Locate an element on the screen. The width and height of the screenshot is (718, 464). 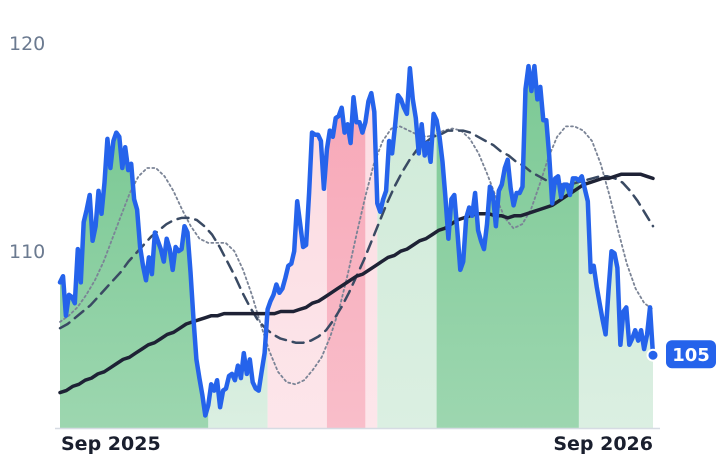
x-tick-label-start: Sep 2025 is located at coordinates (111, 444).